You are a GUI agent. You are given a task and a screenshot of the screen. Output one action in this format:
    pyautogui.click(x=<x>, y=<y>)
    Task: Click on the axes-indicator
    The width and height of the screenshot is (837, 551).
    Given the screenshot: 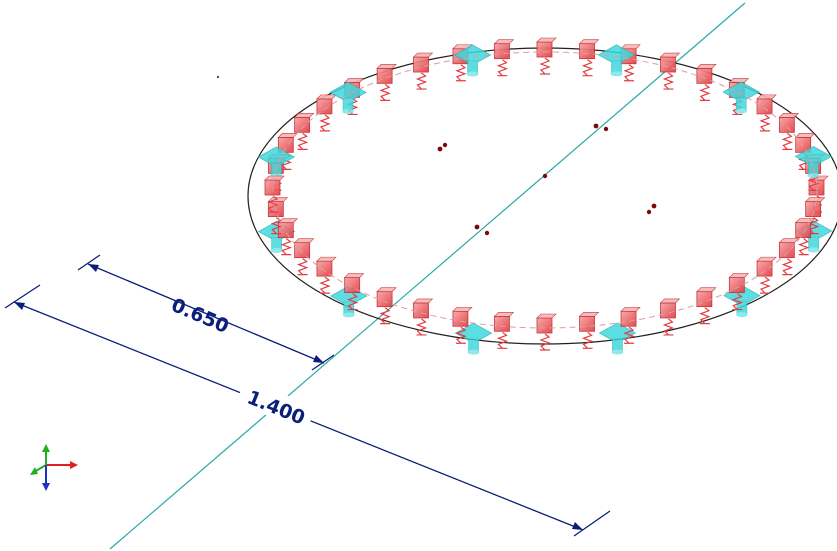 What is the action you would take?
    pyautogui.click(x=54, y=467)
    